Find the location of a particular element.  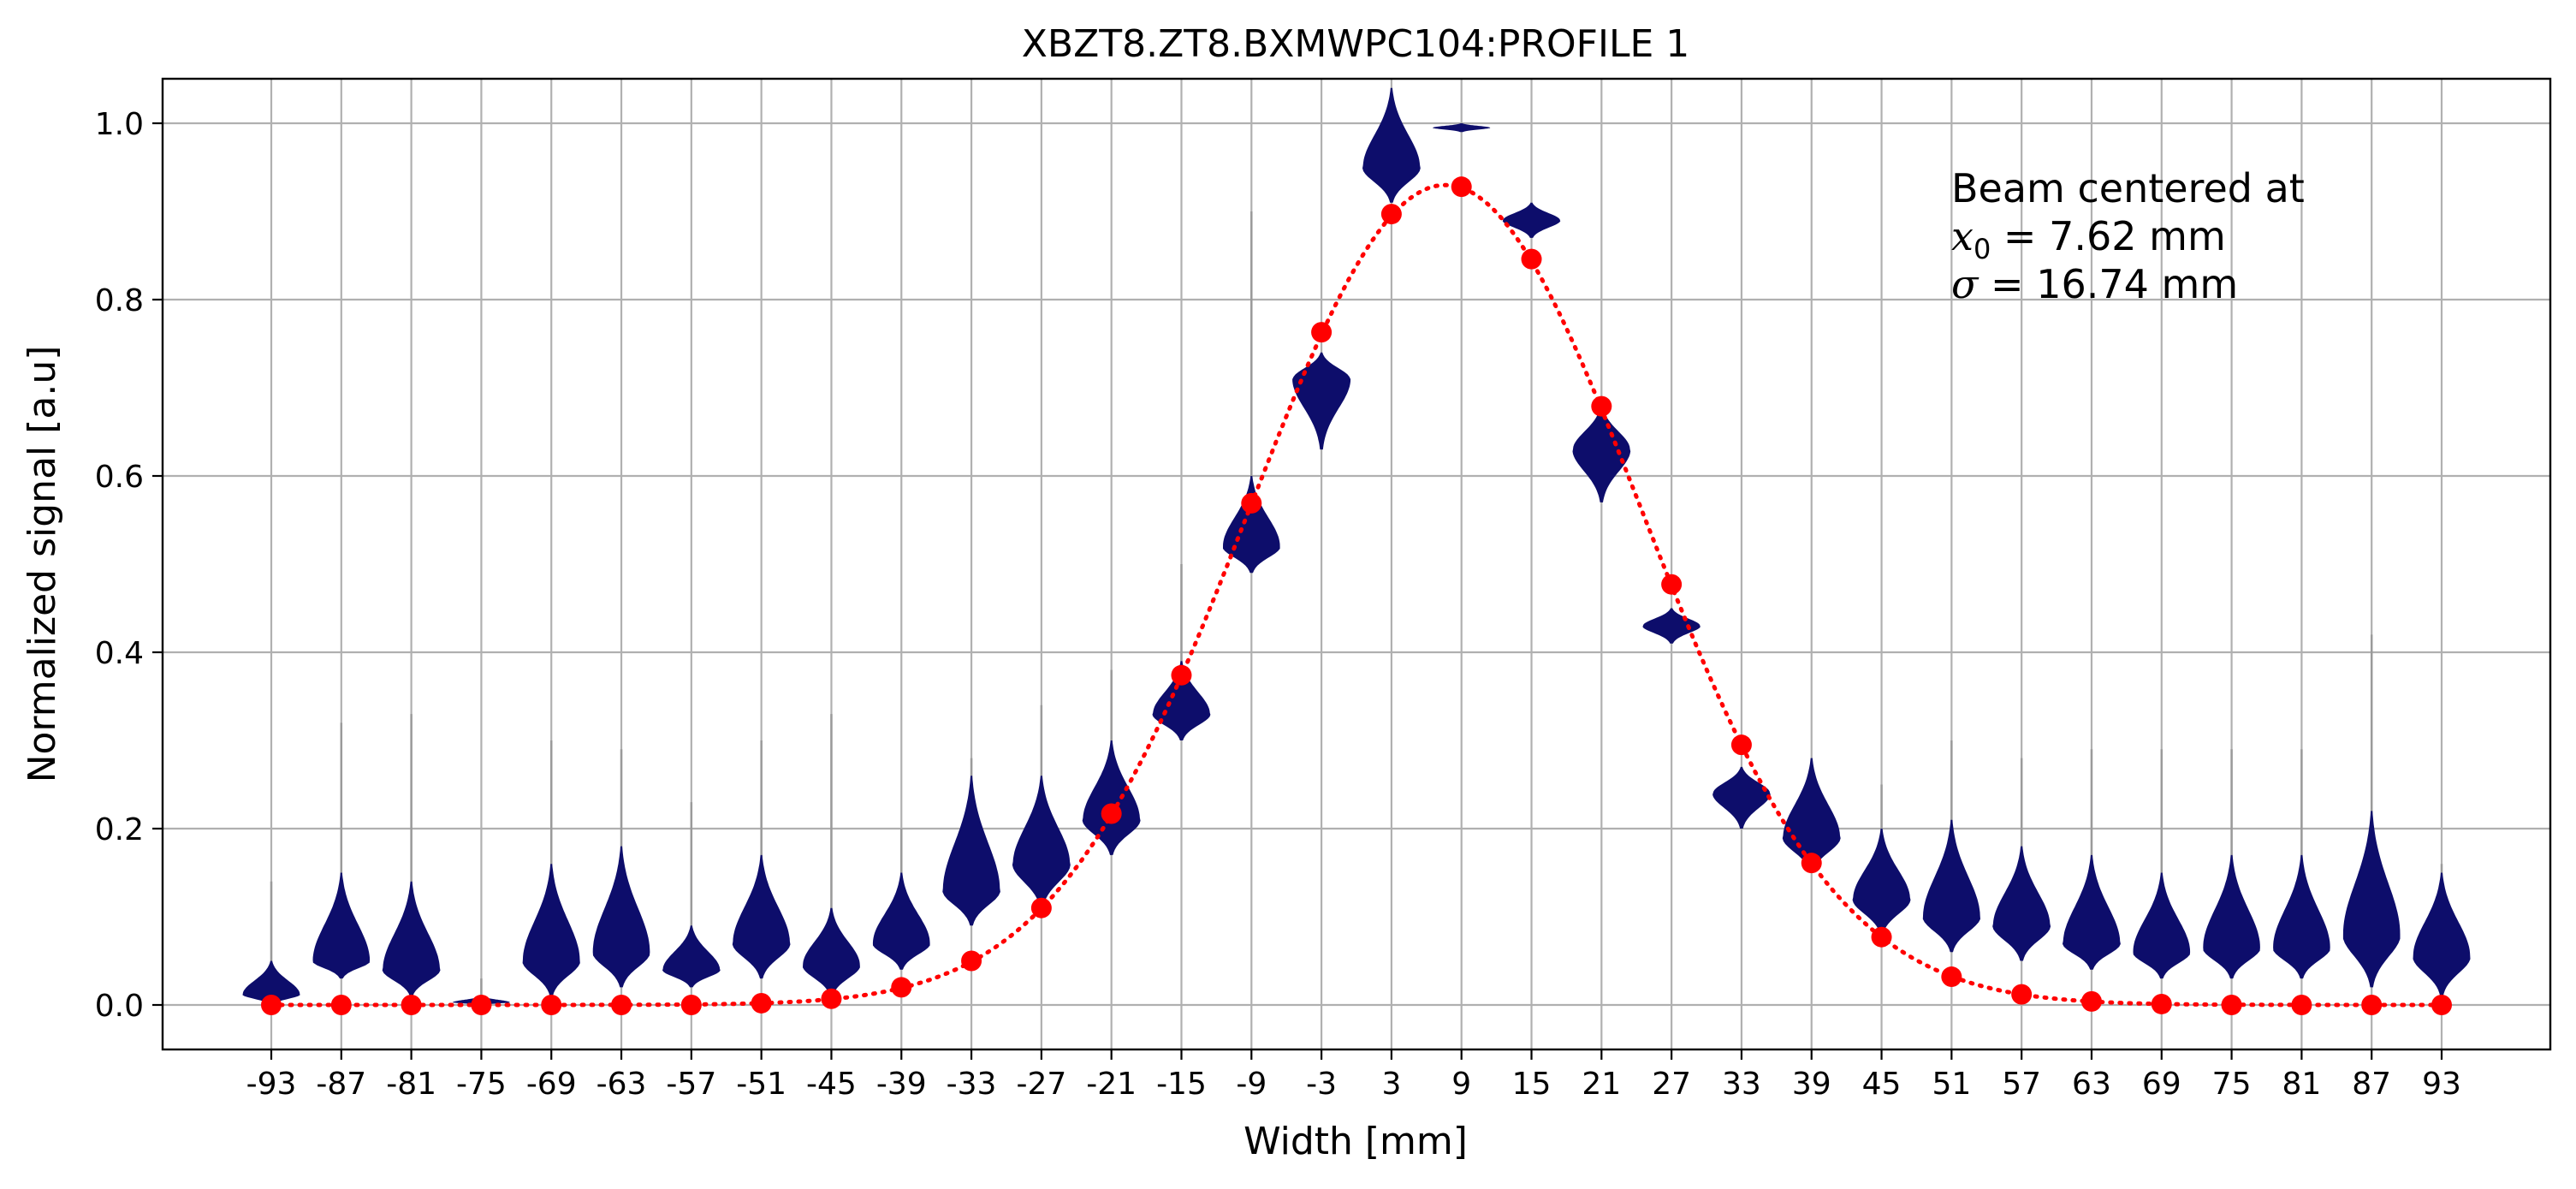

x-tick-label: 9 is located at coordinates (1461, 1084).